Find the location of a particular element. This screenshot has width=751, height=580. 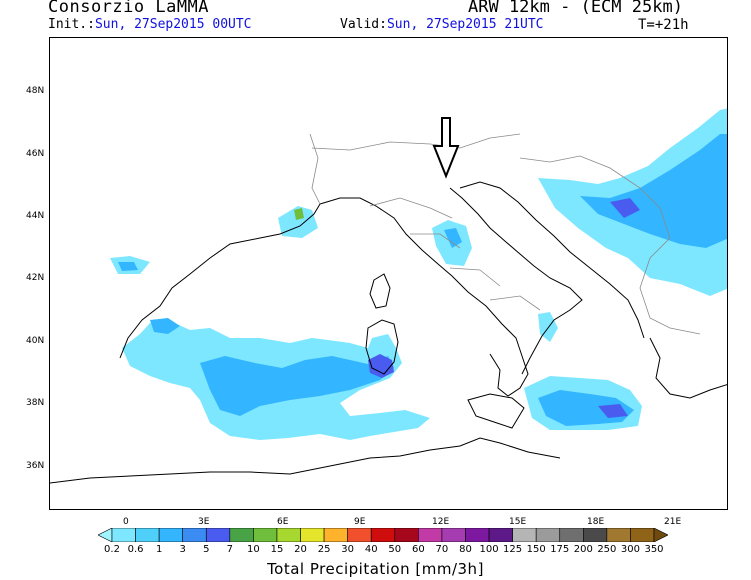

coastline-adriatic-east is located at coordinates (552, 260).